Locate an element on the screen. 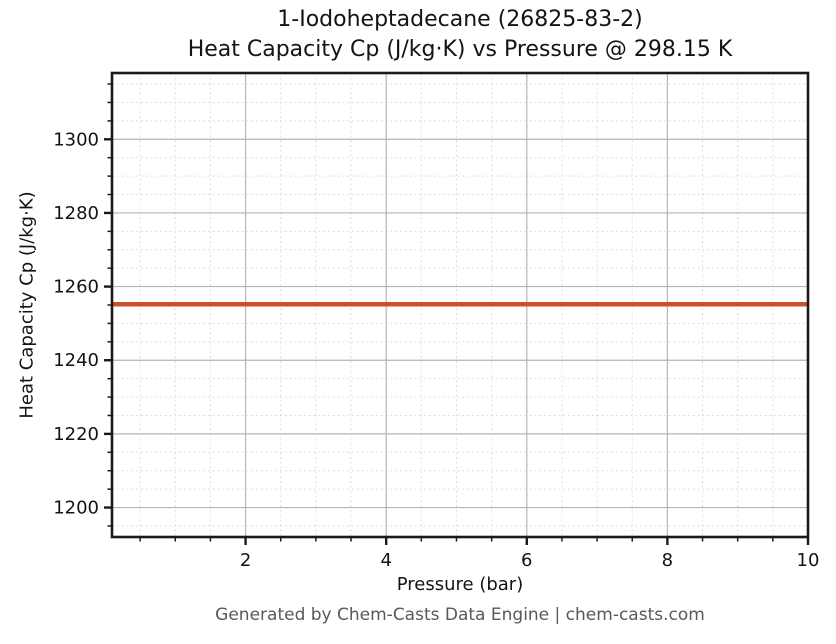  y-axis-label: Heat Capacity Cp (J/kg·K) is located at coordinates (27, 305).